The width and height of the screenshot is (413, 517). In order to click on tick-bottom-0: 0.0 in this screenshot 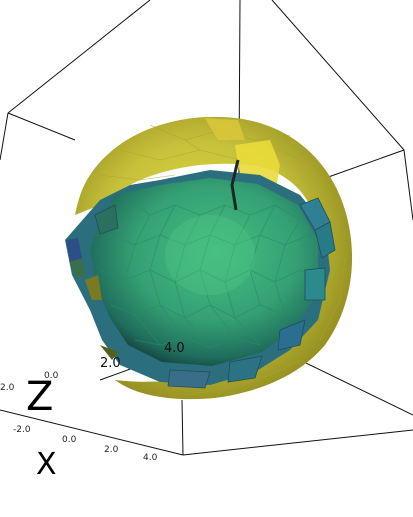, I will do `click(69, 440)`.